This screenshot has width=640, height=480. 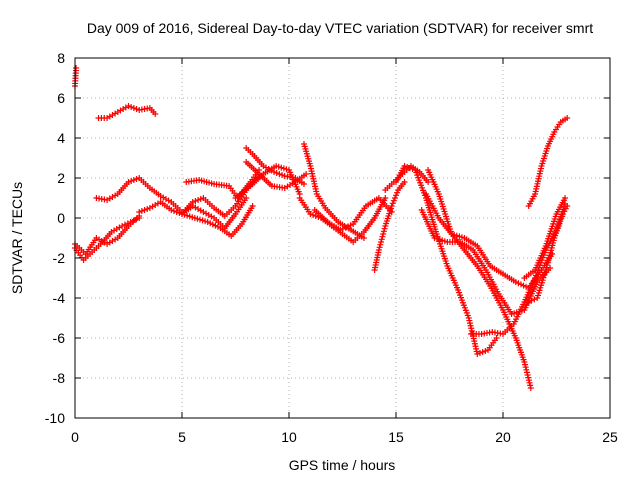 I want to click on y-tick-label: -6, so click(x=59, y=338).